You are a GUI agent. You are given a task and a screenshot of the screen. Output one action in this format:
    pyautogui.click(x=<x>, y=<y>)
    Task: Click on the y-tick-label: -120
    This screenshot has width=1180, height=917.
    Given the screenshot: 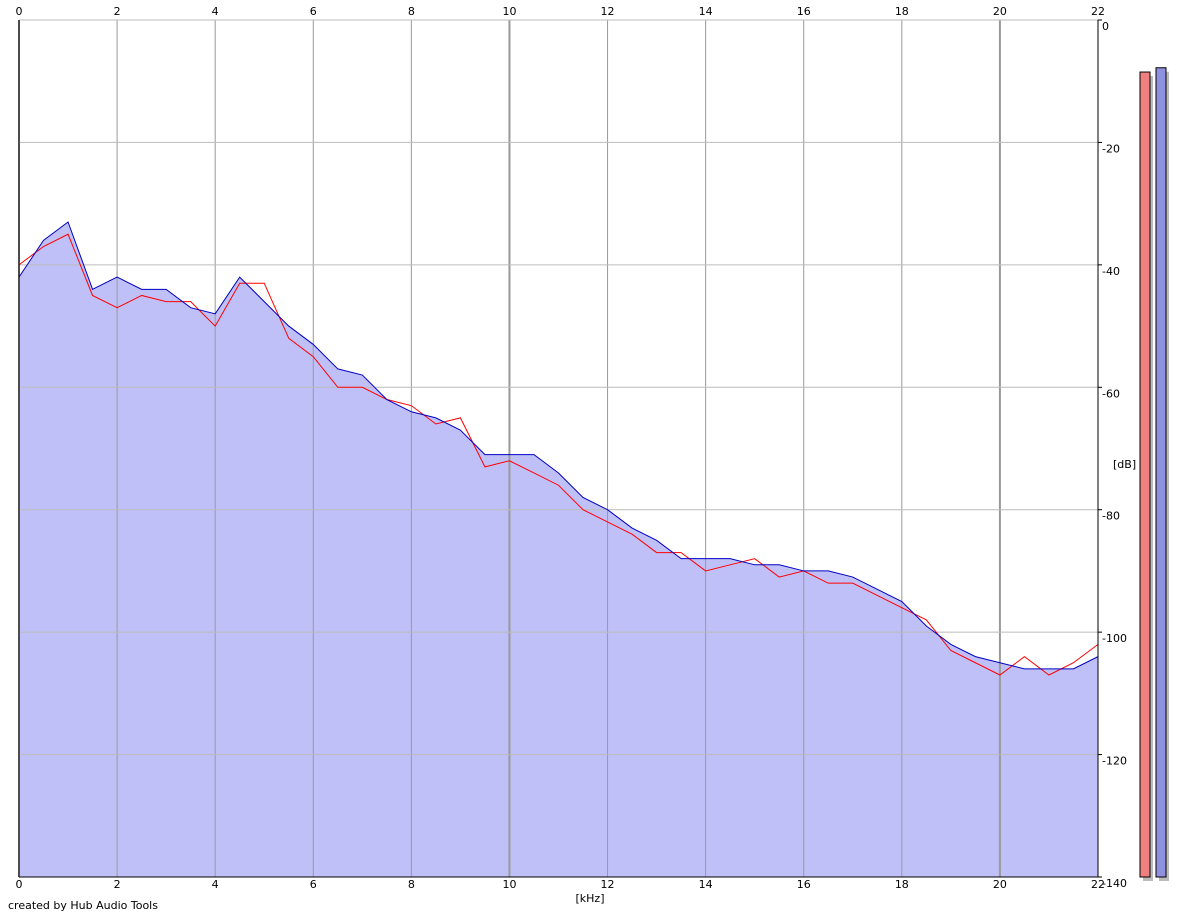 What is the action you would take?
    pyautogui.click(x=1114, y=761)
    